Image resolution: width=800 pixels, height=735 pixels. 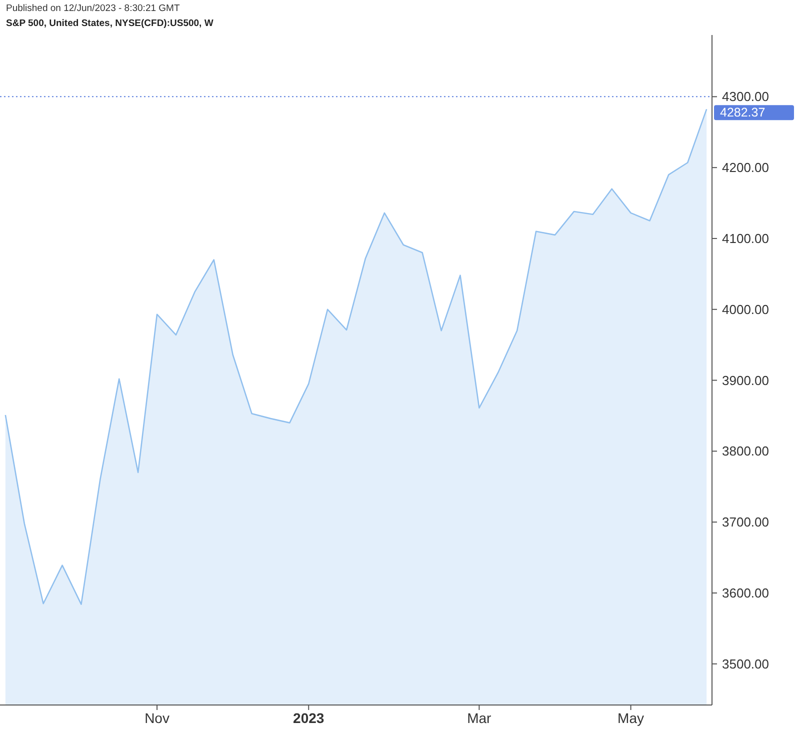 What do you see at coordinates (479, 718) in the screenshot?
I see `x-tick-label: Mar` at bounding box center [479, 718].